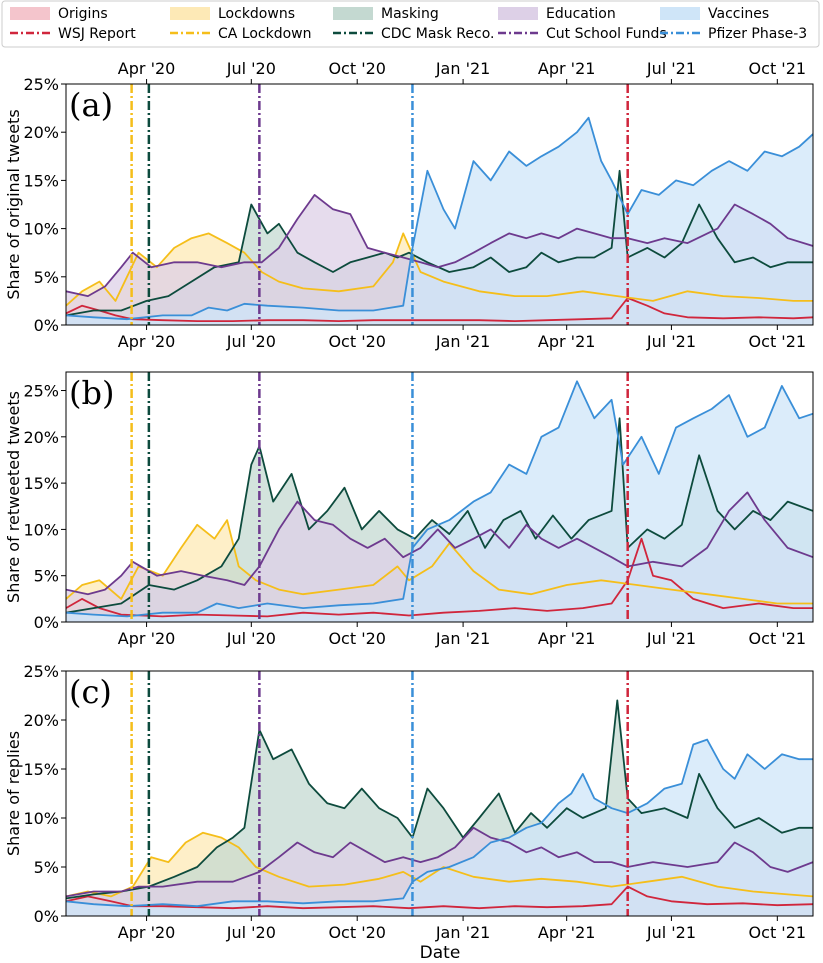 This screenshot has height=963, width=823. What do you see at coordinates (13, 497) in the screenshot?
I see `y-axis-label: Share of retweeted tweets` at bounding box center [13, 497].